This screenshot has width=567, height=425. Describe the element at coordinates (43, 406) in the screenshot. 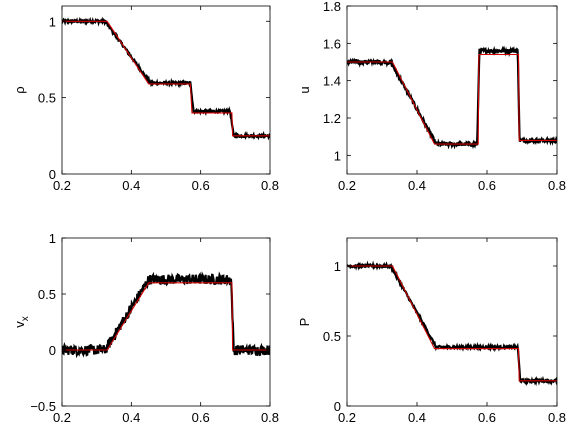

I see `y-tick-label: −0.5` at that location.